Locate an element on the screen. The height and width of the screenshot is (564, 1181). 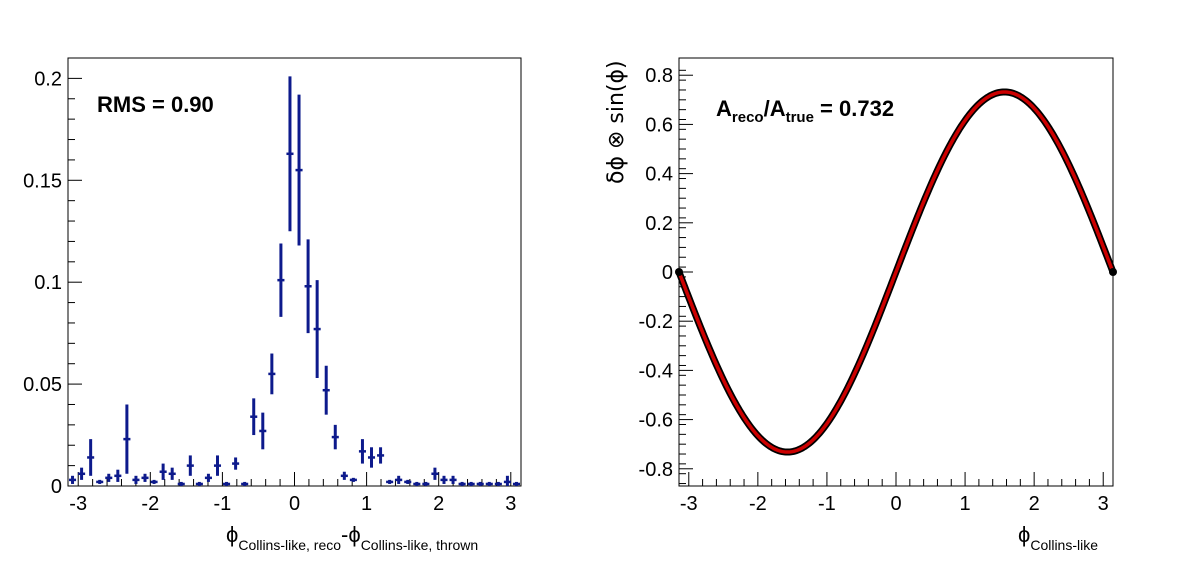
rms-annotation-text: RMS = 0.90 is located at coordinates (155, 104).